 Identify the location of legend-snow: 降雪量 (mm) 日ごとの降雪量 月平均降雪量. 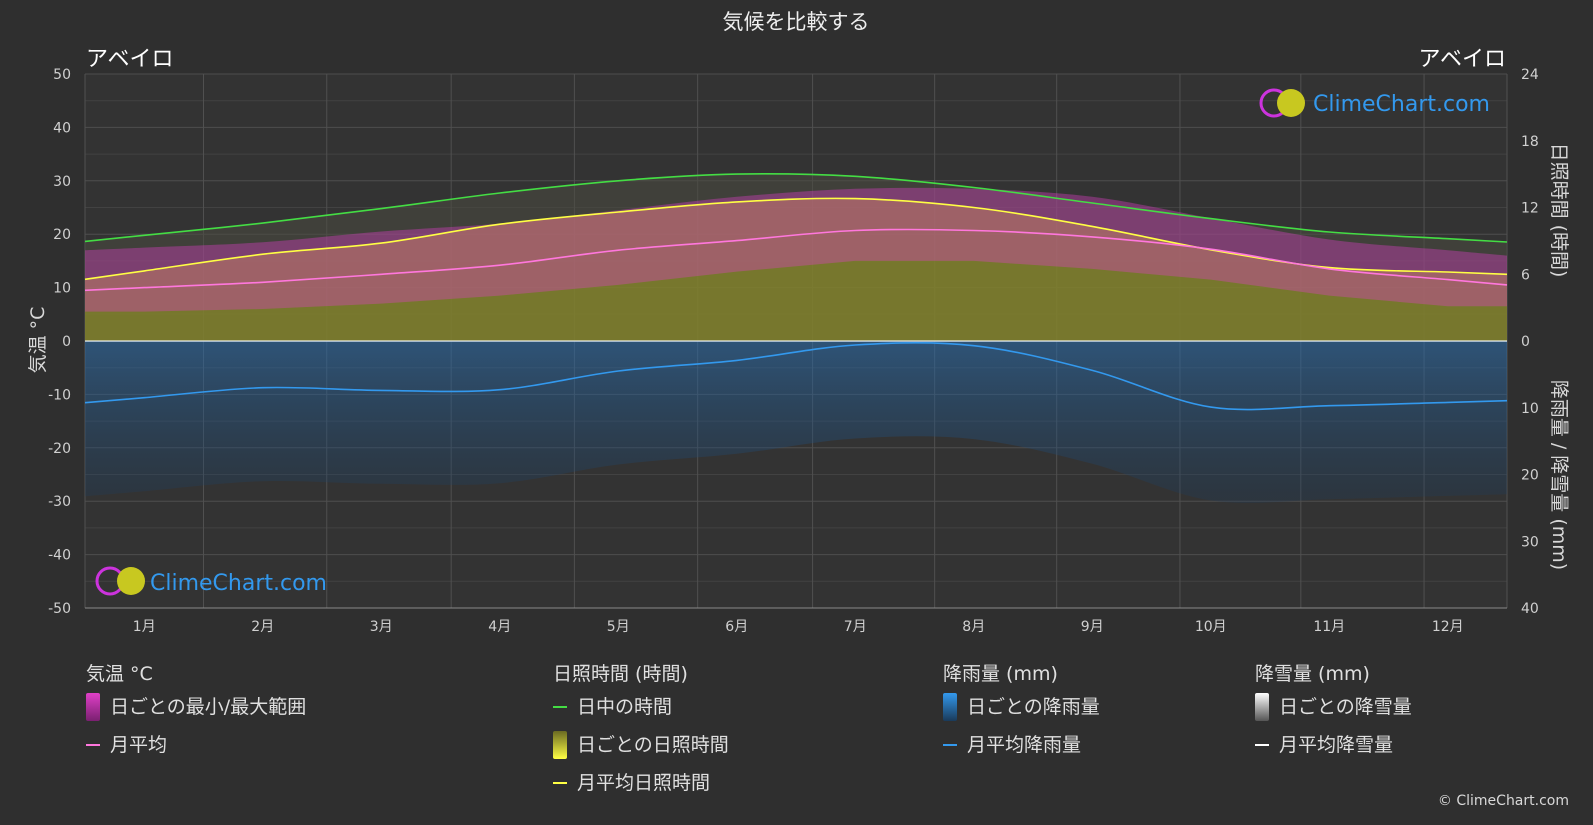
(1333, 712).